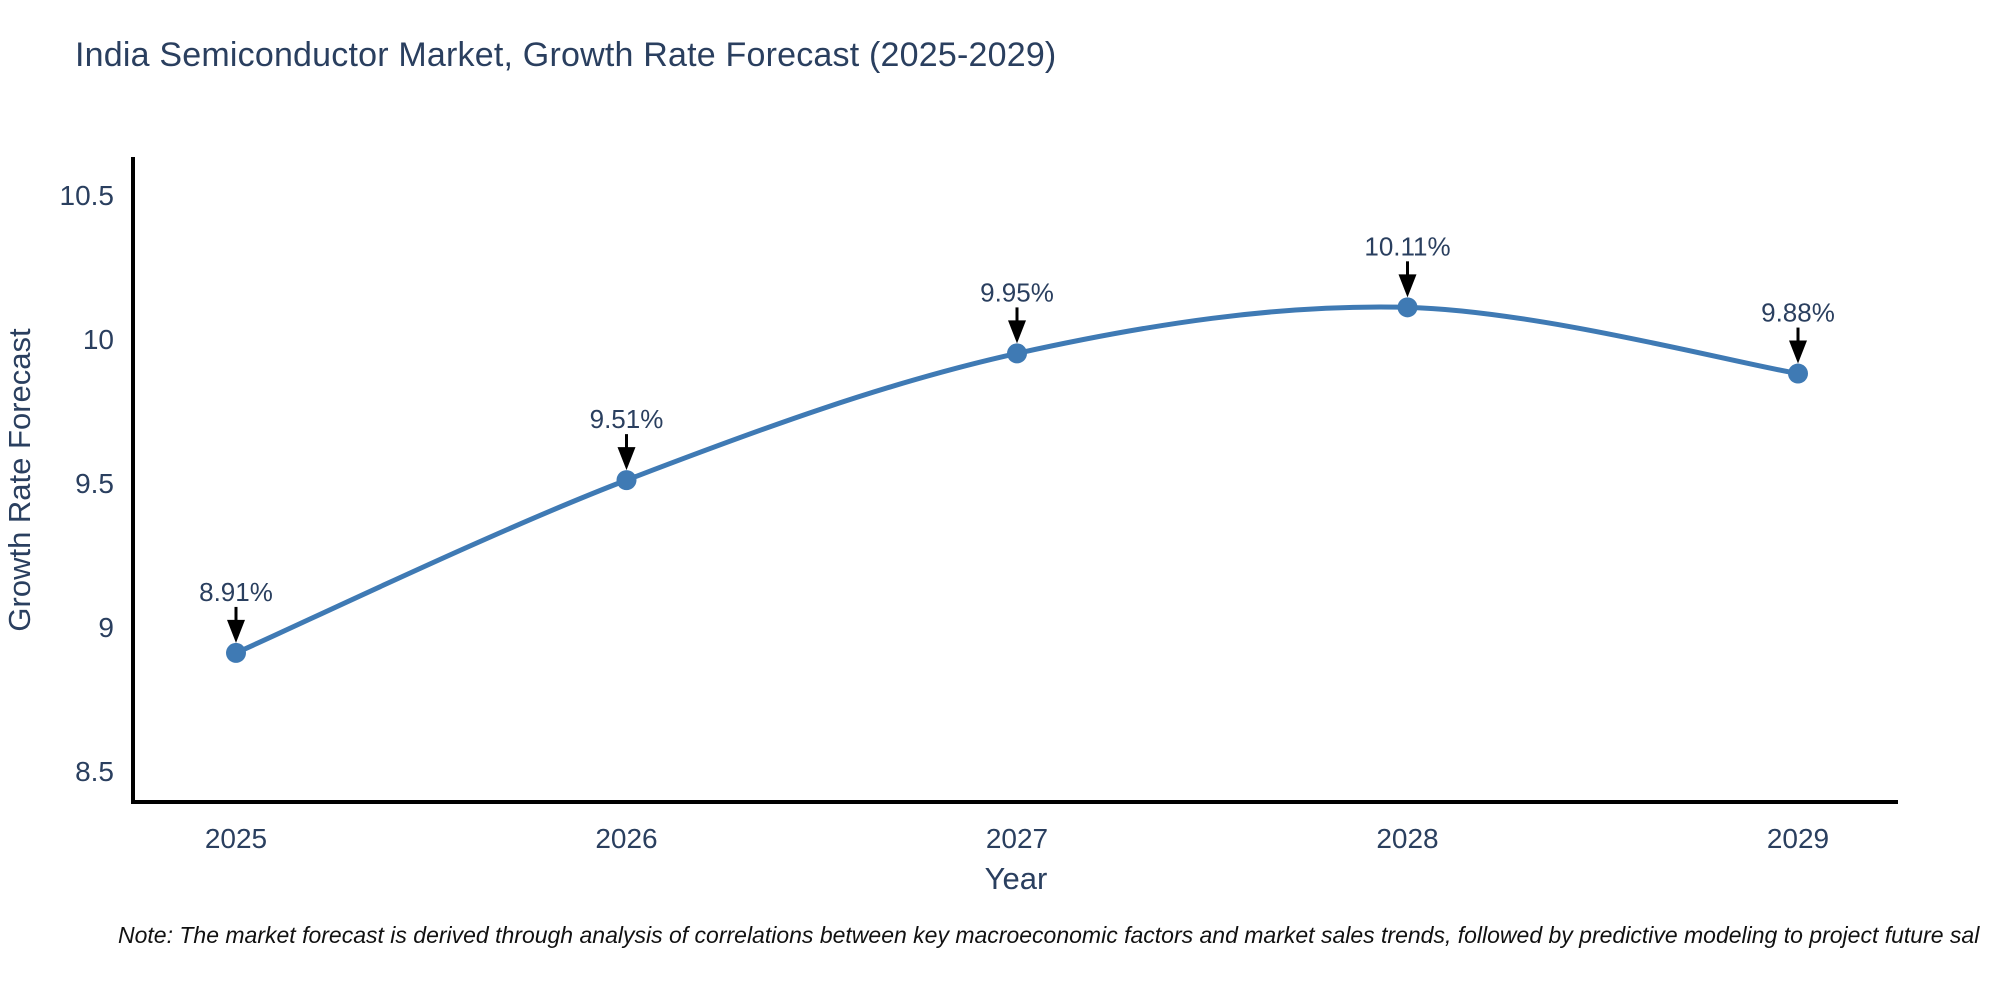  I want to click on annotation-label: 8.91%, so click(236, 592).